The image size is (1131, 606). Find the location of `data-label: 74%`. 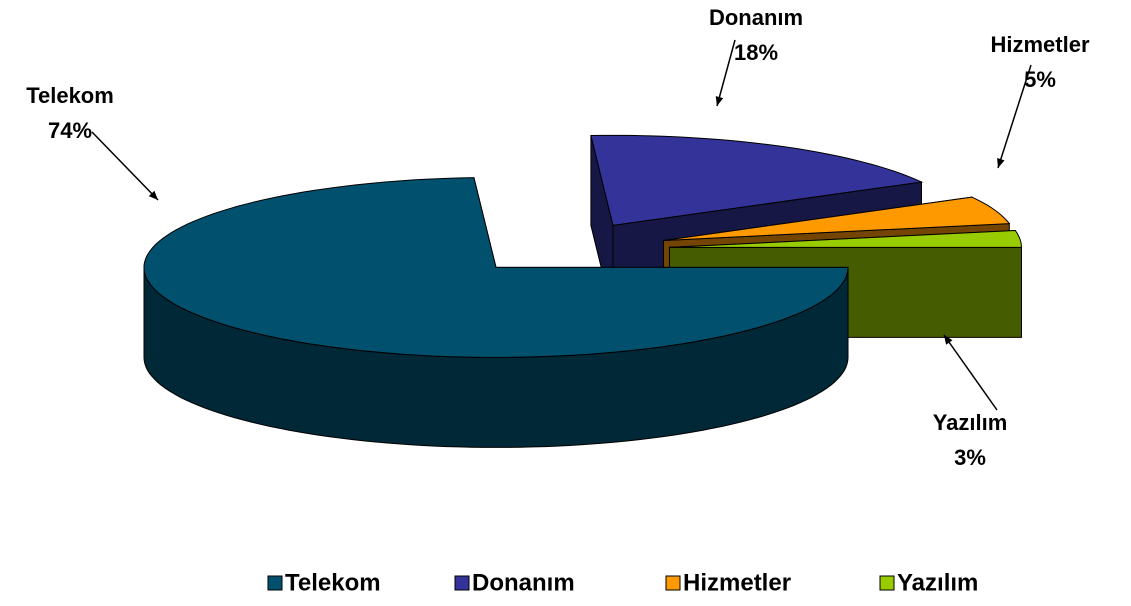

data-label: 74% is located at coordinates (70, 130).